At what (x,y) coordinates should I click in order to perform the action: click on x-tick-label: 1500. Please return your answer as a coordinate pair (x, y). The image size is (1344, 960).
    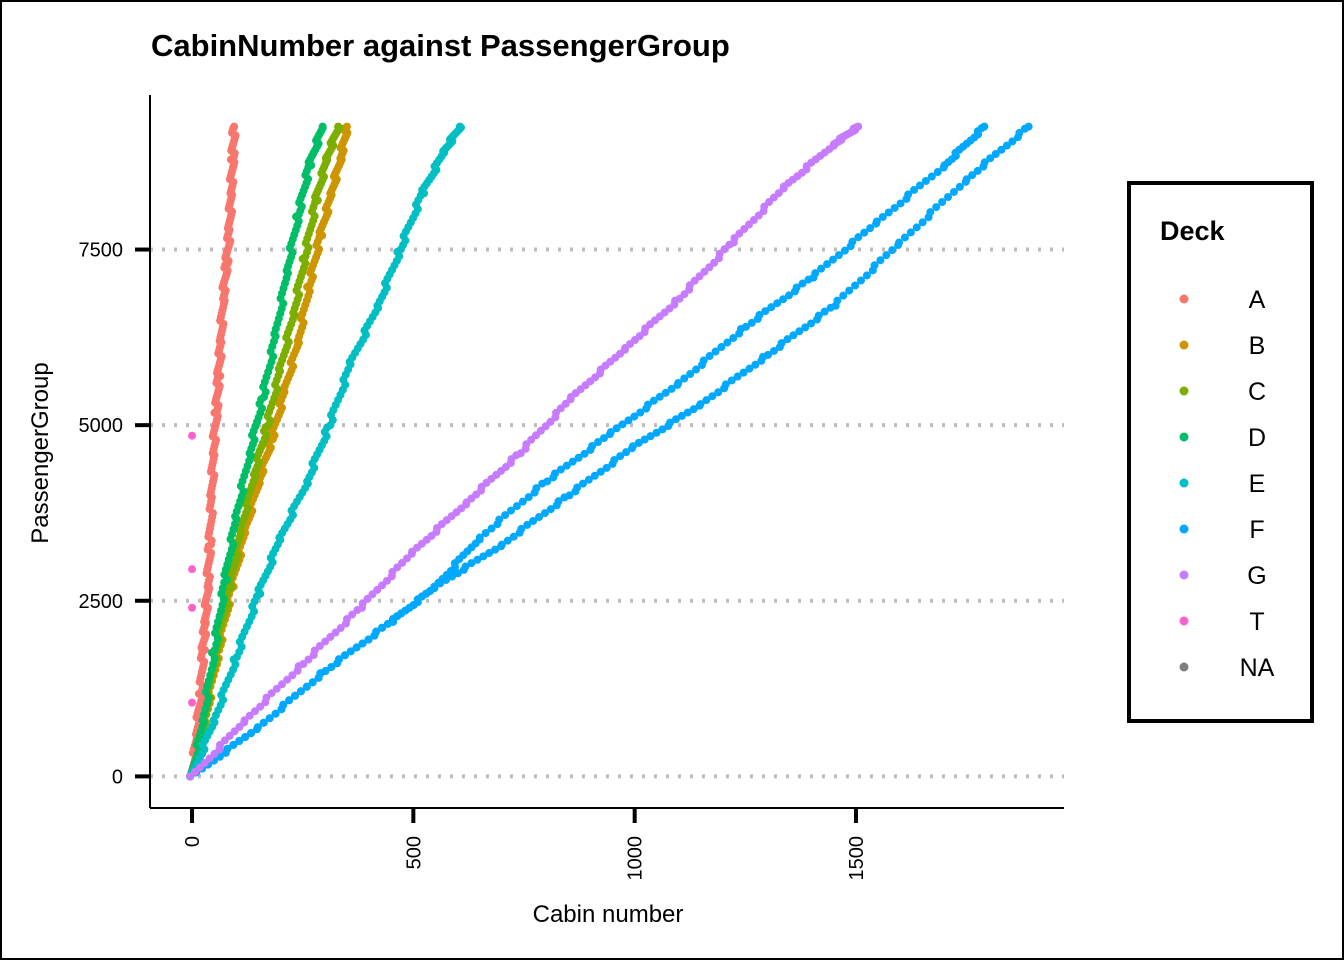
    Looking at the image, I should click on (857, 858).